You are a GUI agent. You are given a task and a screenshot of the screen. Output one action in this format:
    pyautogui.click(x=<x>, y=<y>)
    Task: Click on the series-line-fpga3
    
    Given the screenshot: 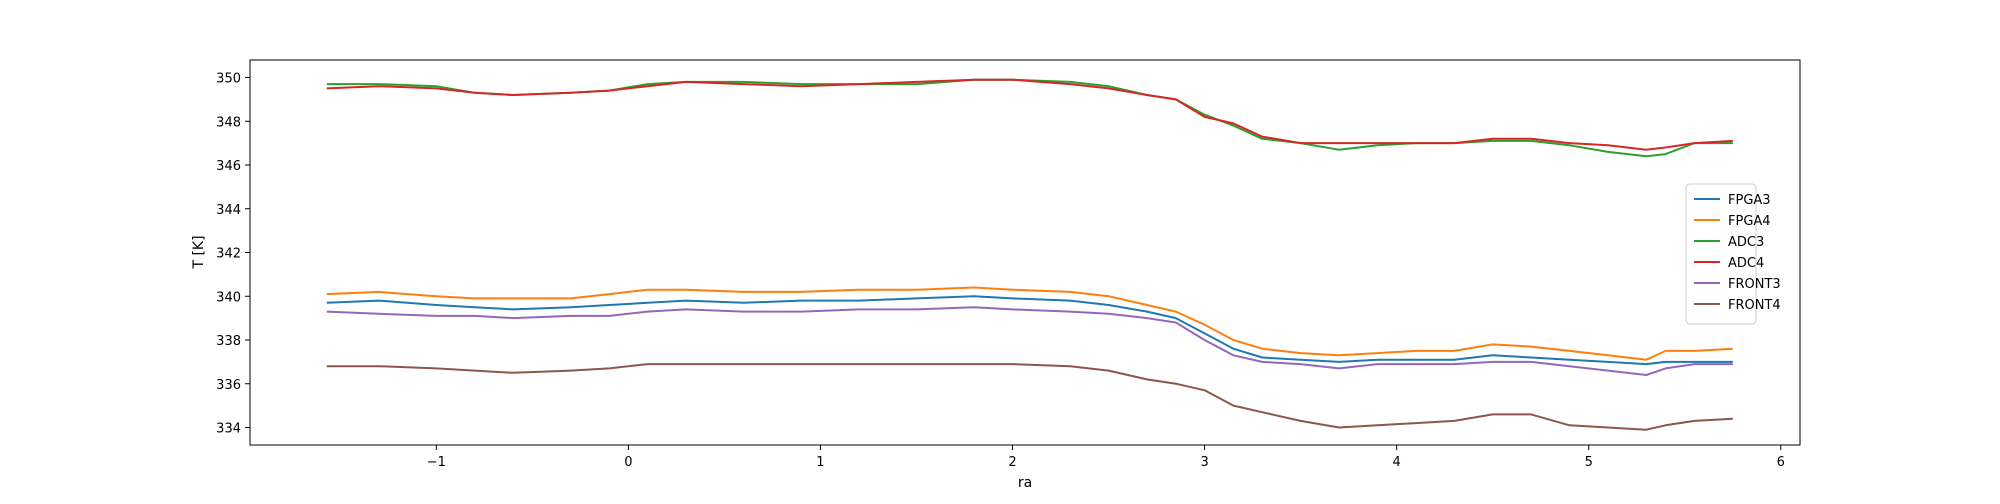 What is the action you would take?
    pyautogui.click(x=1029, y=330)
    